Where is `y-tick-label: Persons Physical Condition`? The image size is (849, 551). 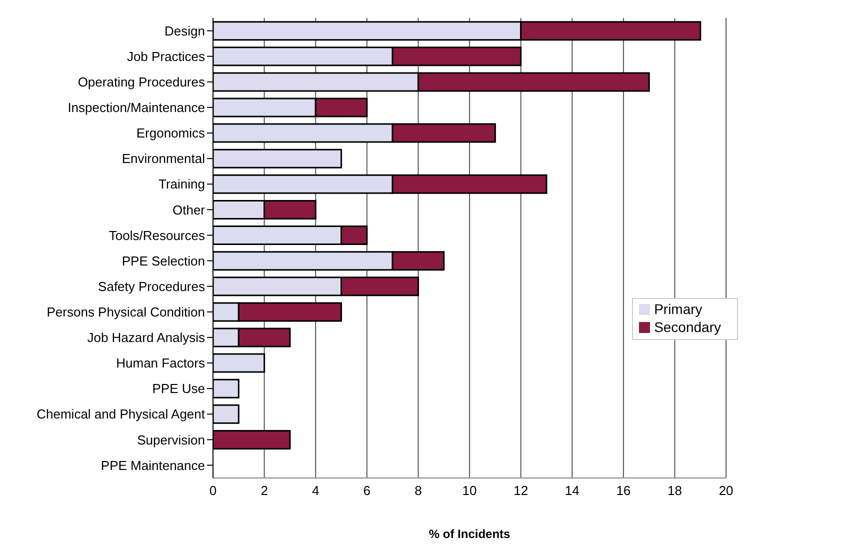 y-tick-label: Persons Physical Condition is located at coordinates (125, 312).